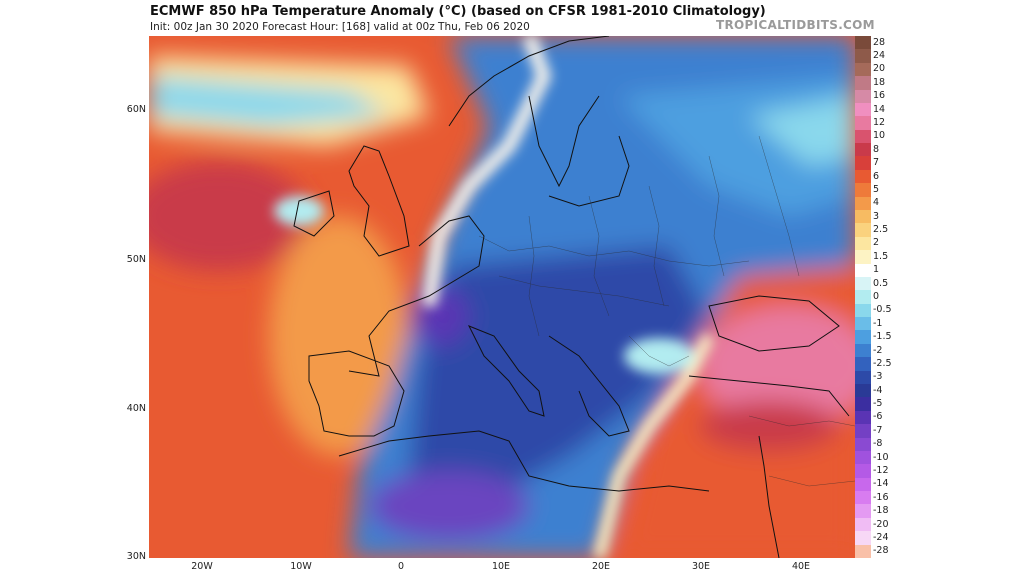 Image resolution: width=1024 pixels, height=576 pixels. I want to click on colorbar-tick-label: -7, so click(878, 430).